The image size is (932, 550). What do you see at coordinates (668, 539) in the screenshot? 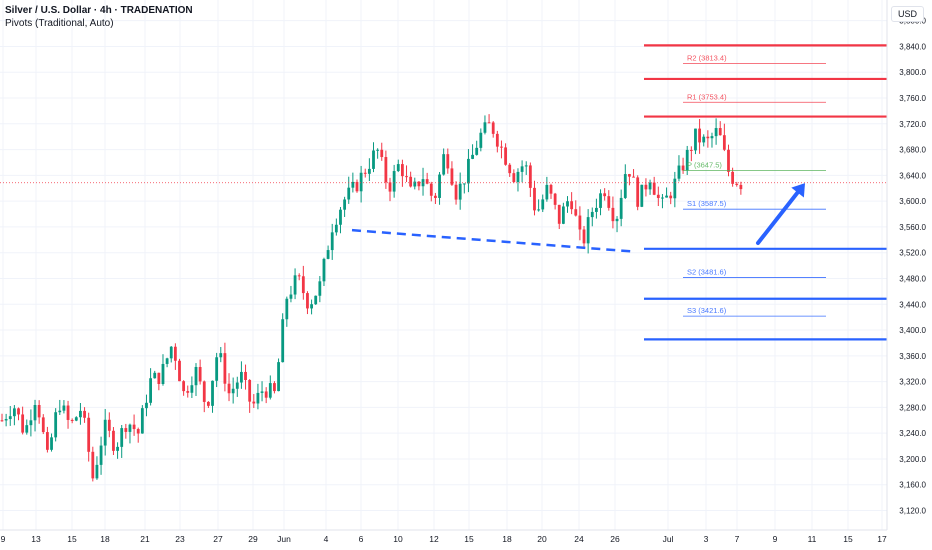
I see `x-tick-label: Jul` at bounding box center [668, 539].